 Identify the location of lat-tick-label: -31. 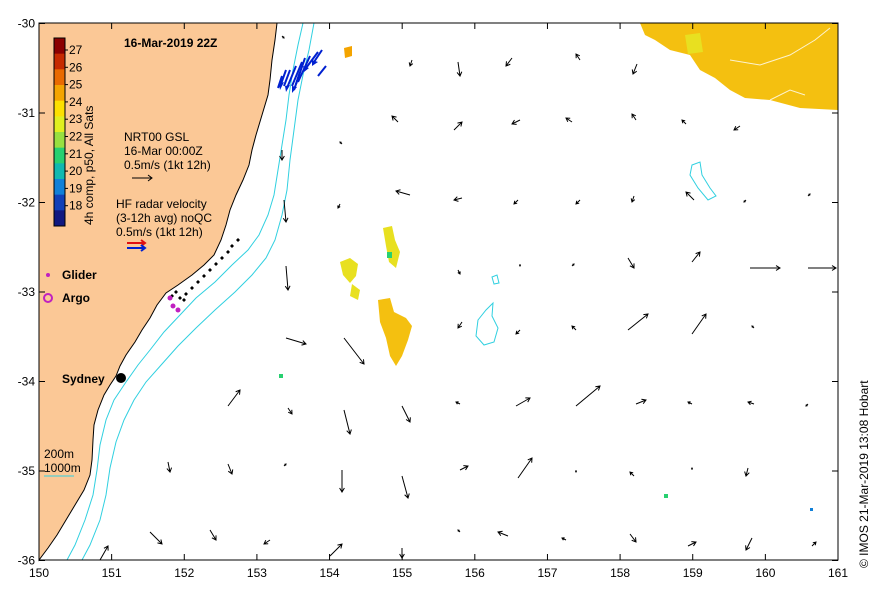
(27, 113).